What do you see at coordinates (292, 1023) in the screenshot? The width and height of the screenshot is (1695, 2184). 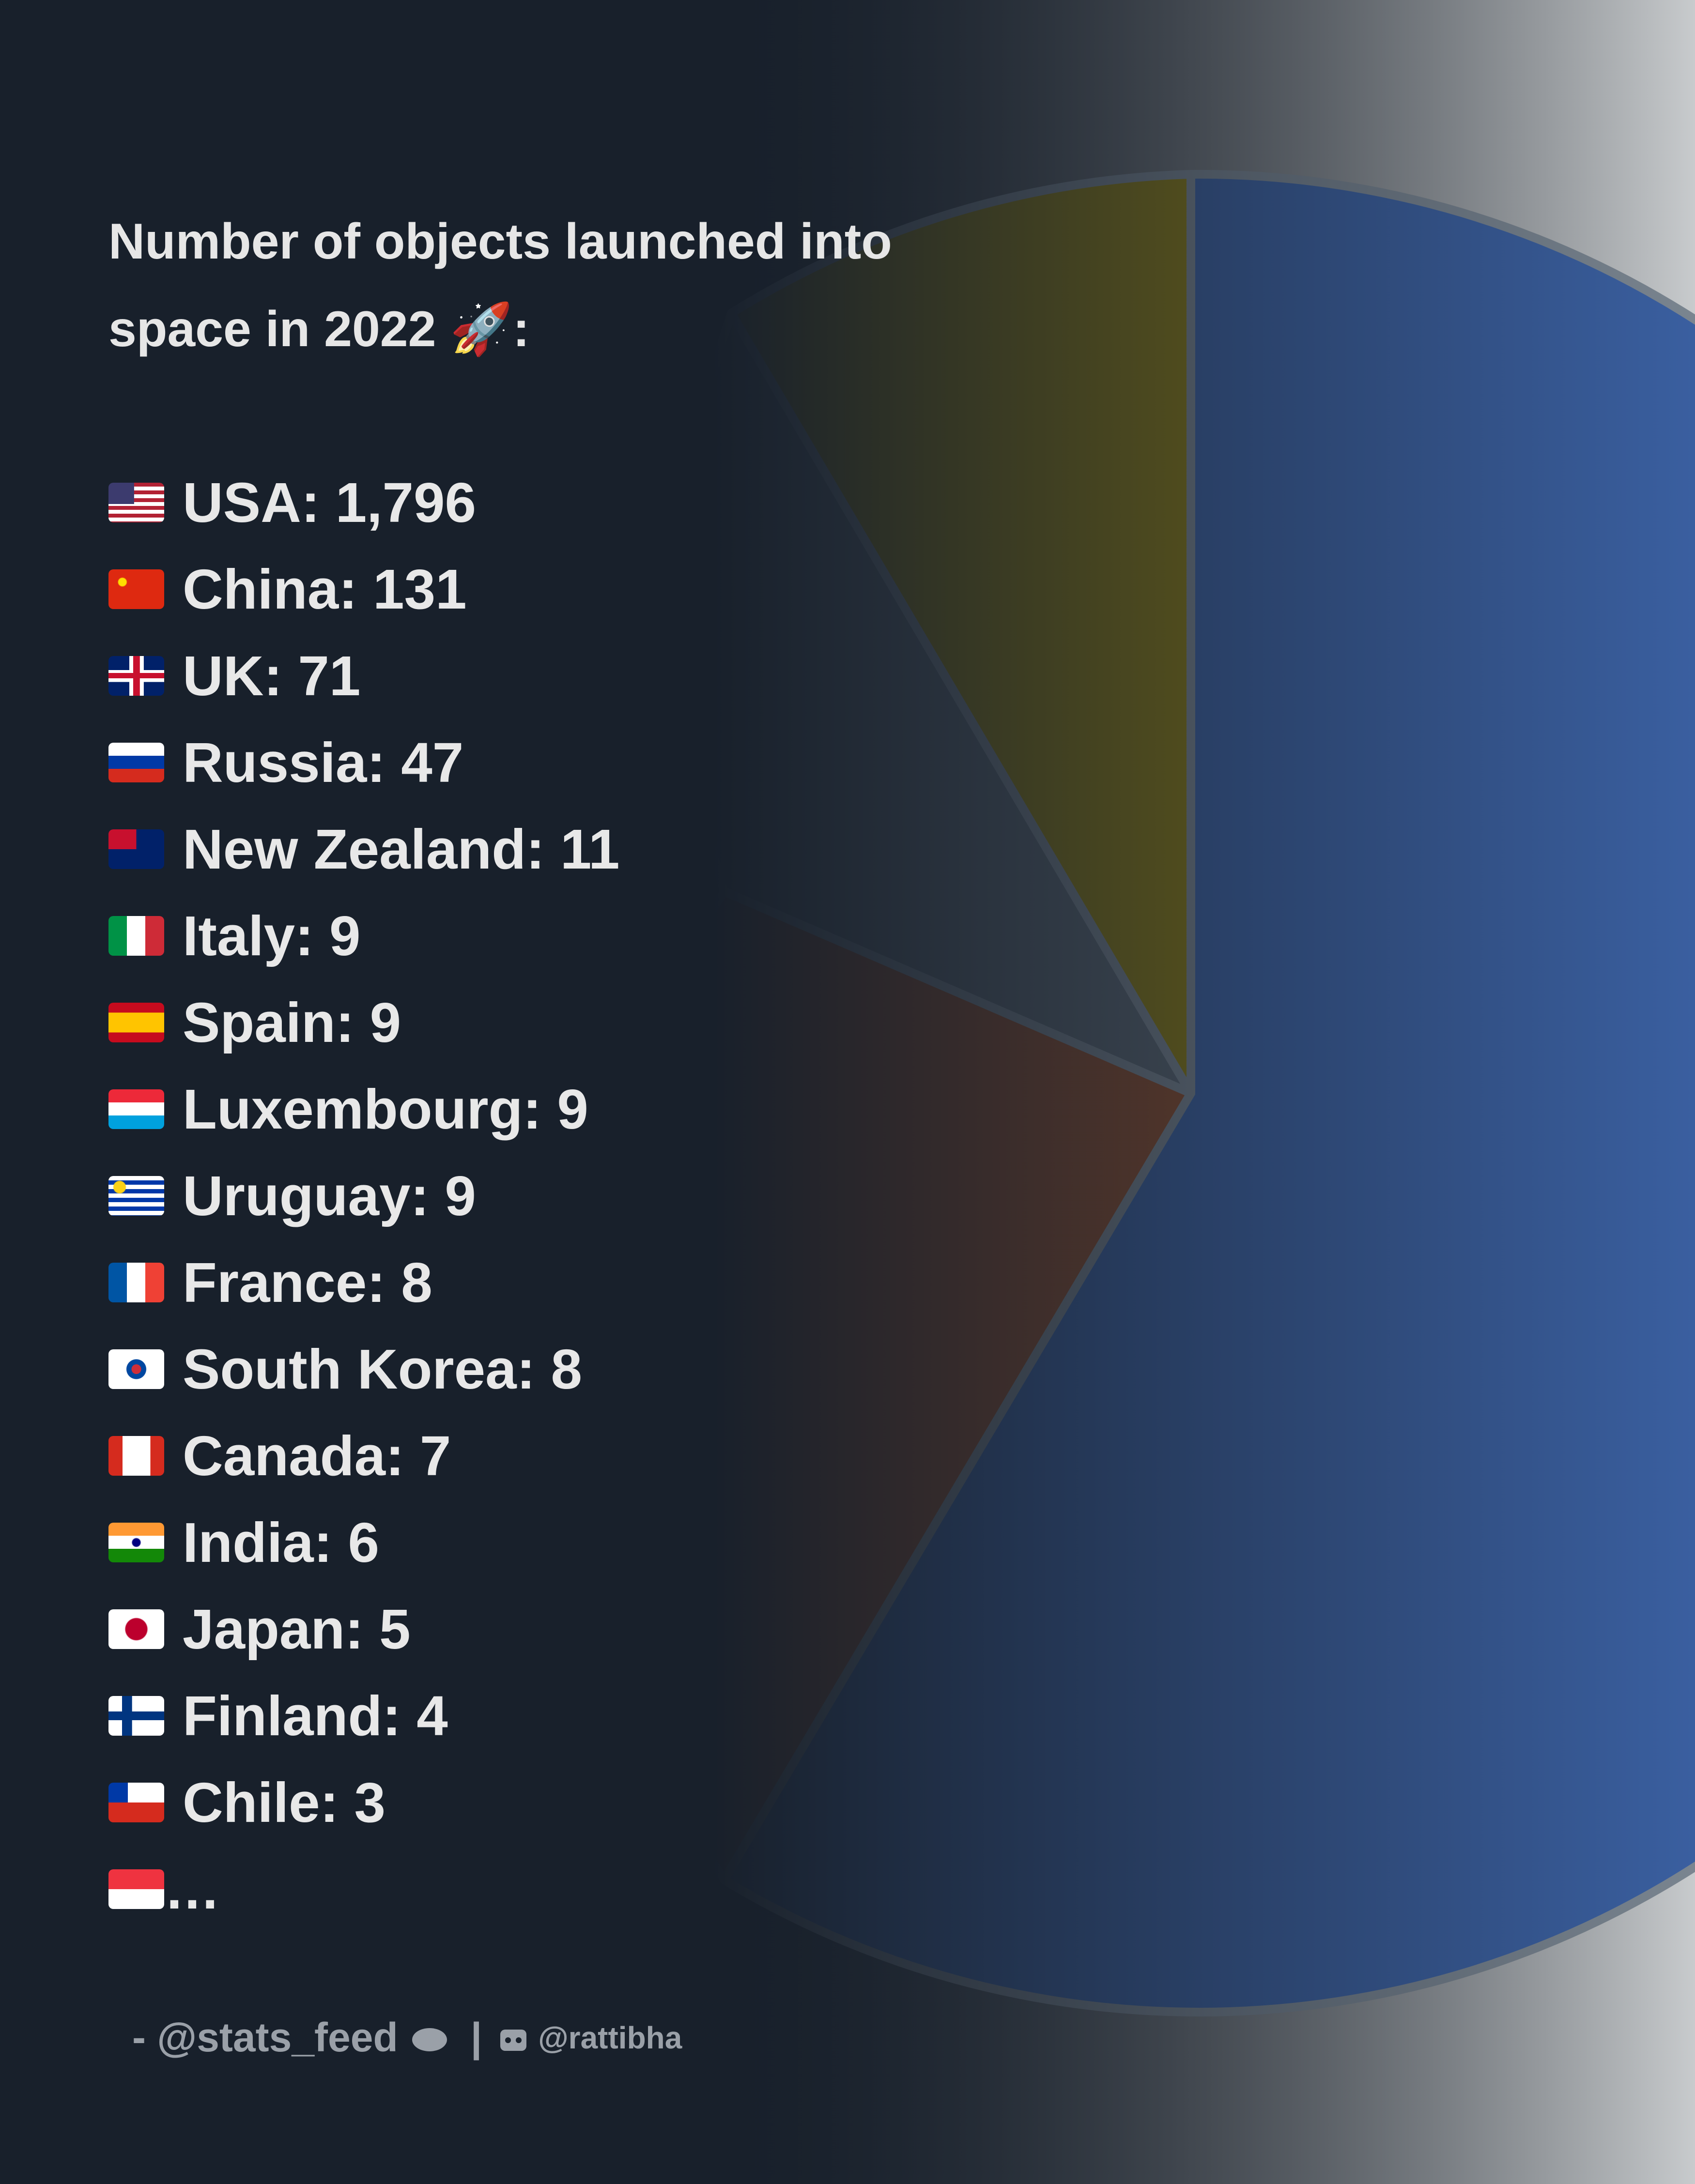 I see `country-label: Spain: 9` at bounding box center [292, 1023].